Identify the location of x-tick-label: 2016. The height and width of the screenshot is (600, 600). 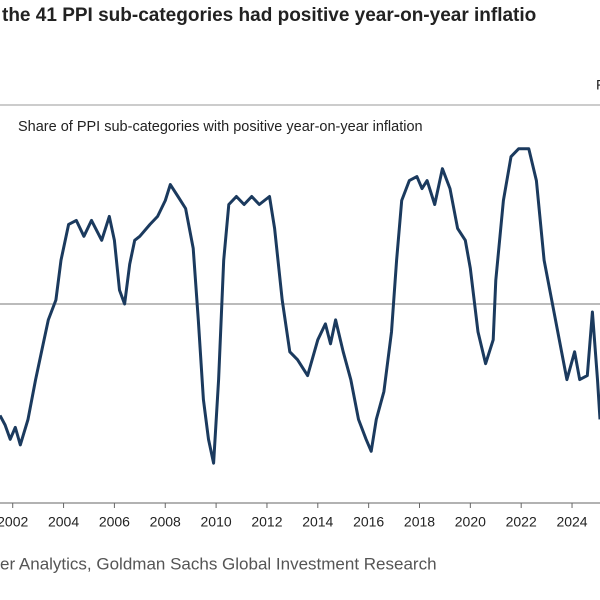
(368, 522).